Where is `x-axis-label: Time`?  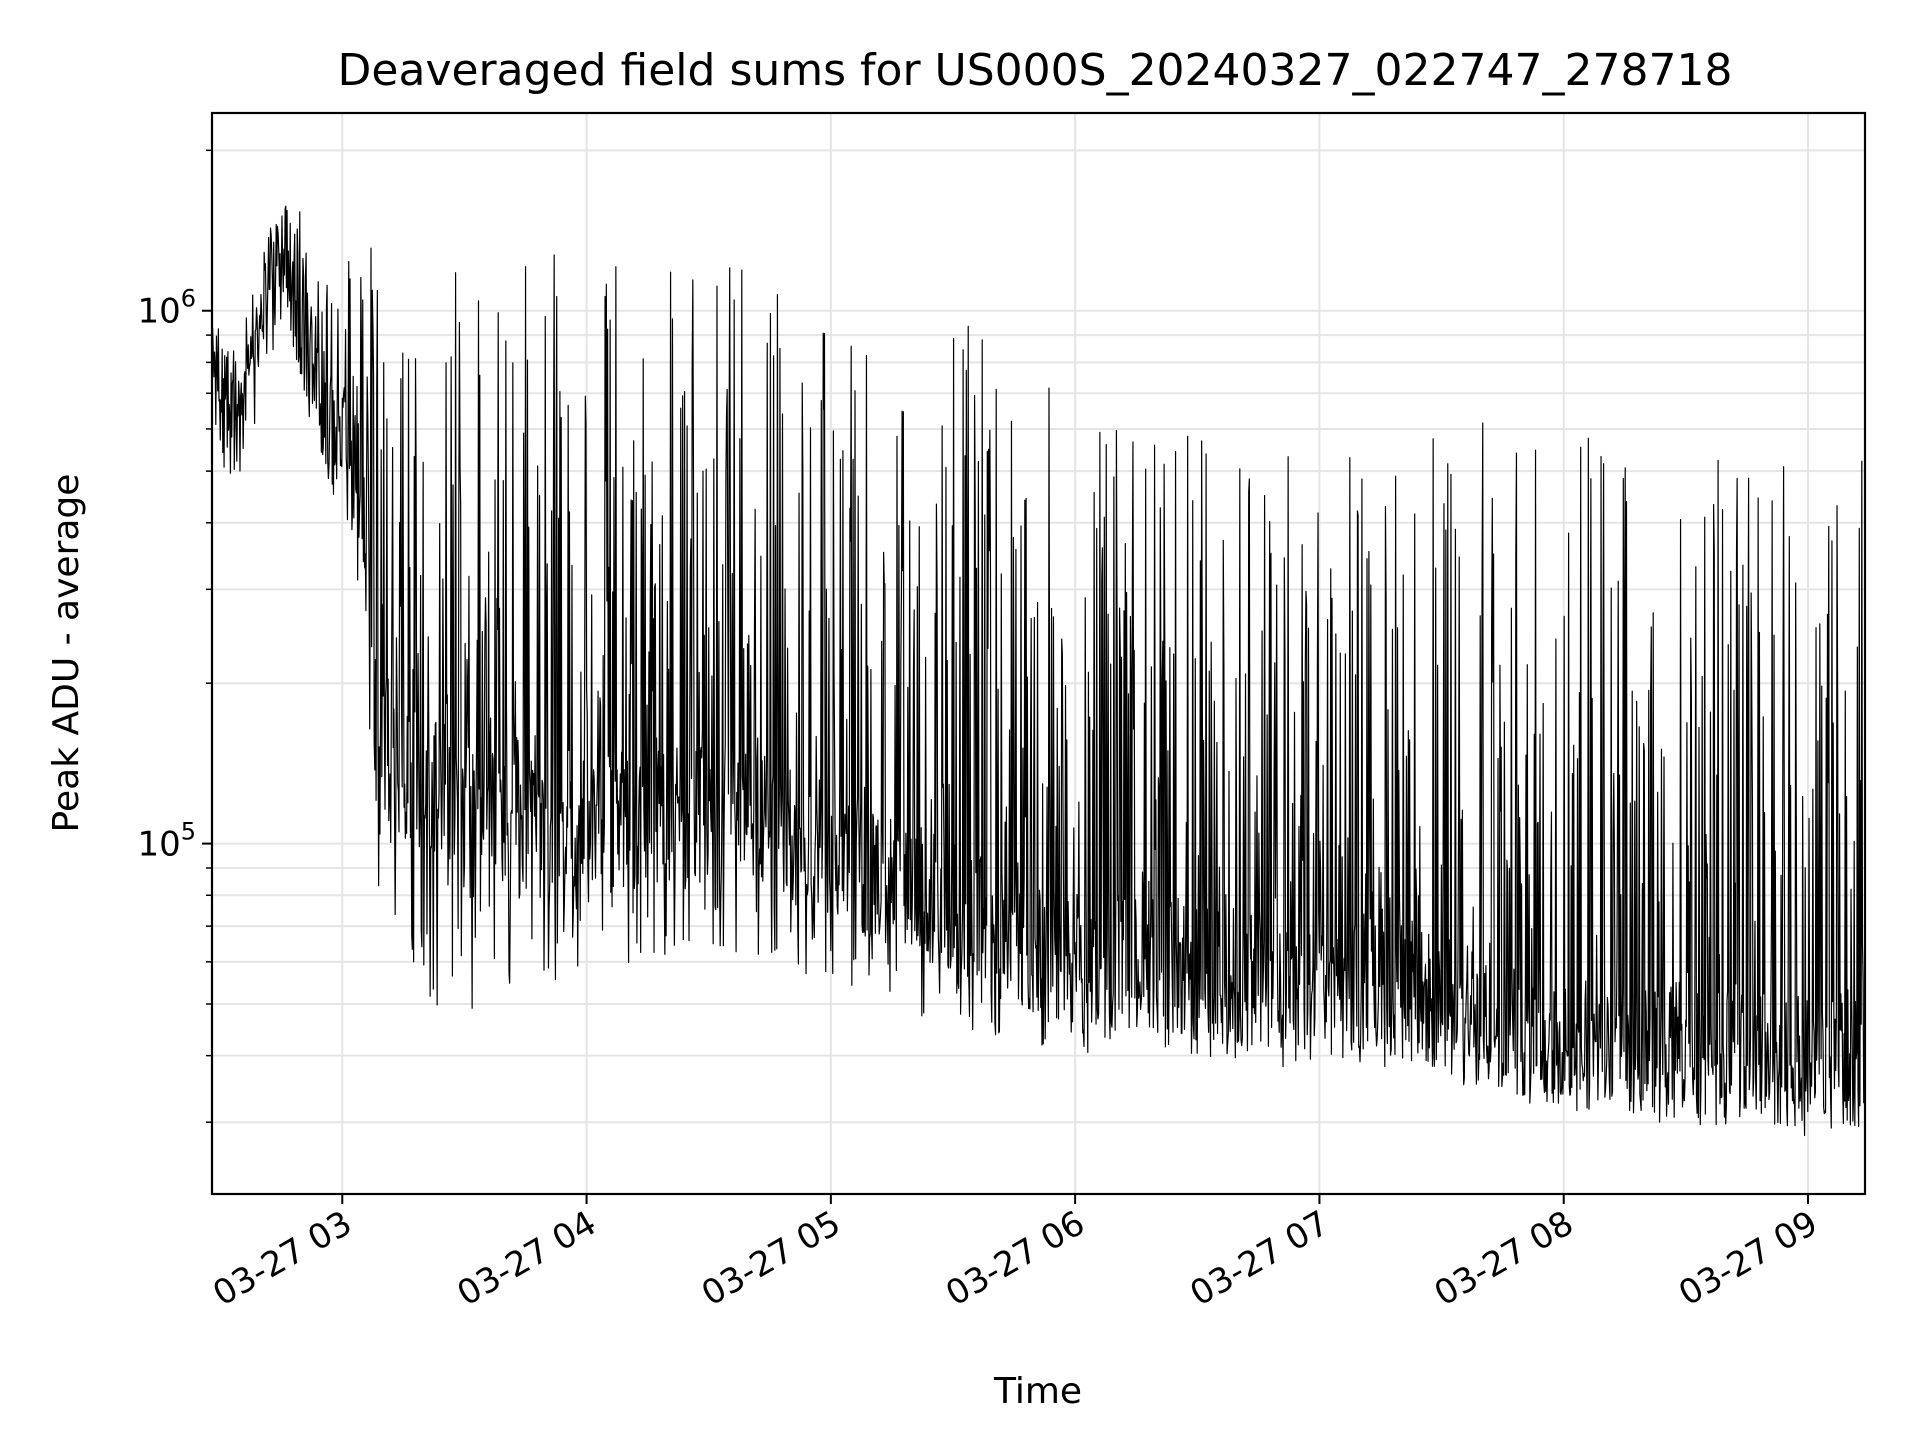
x-axis-label: Time is located at coordinates (1037, 1391).